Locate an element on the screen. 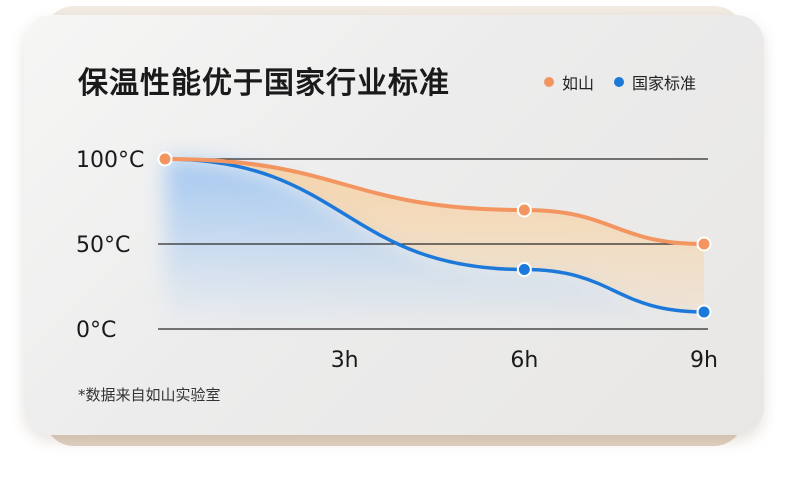  legend-item-series-b: 国家标准 is located at coordinates (655, 82).